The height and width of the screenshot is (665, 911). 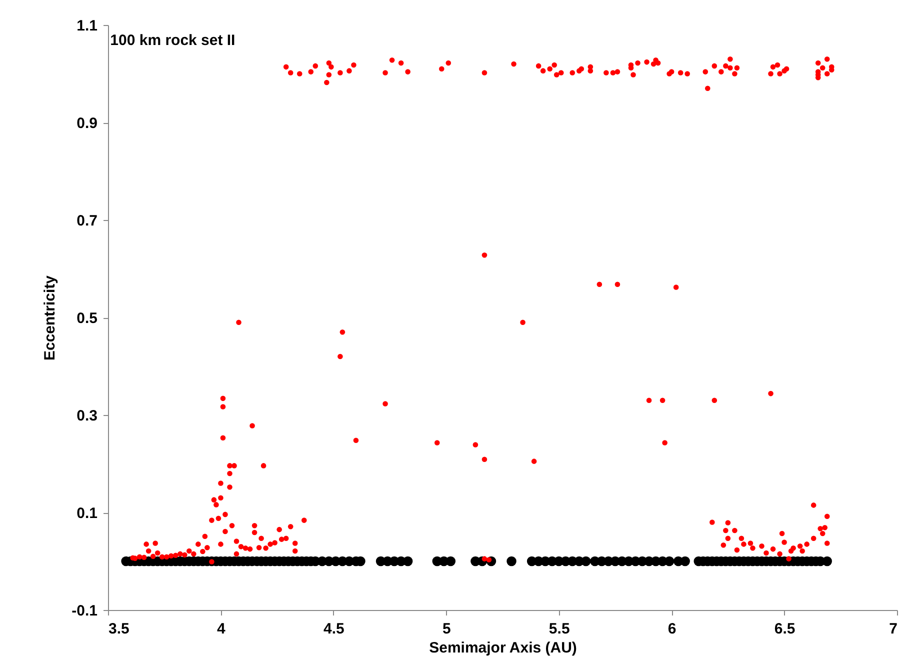 I want to click on chart-title: 100 km rock set II, so click(x=173, y=40).